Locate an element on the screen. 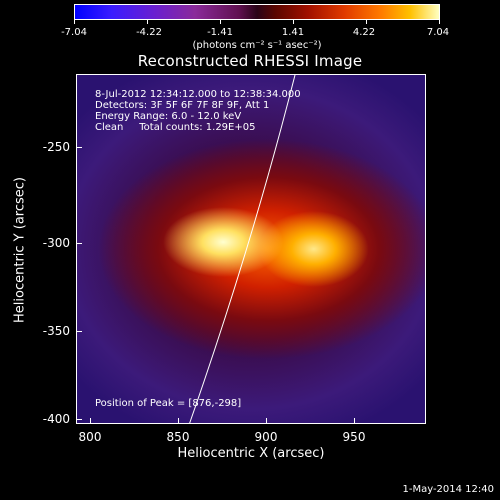 The image size is (500, 500). colorbar-label: -7.04 is located at coordinates (74, 32).